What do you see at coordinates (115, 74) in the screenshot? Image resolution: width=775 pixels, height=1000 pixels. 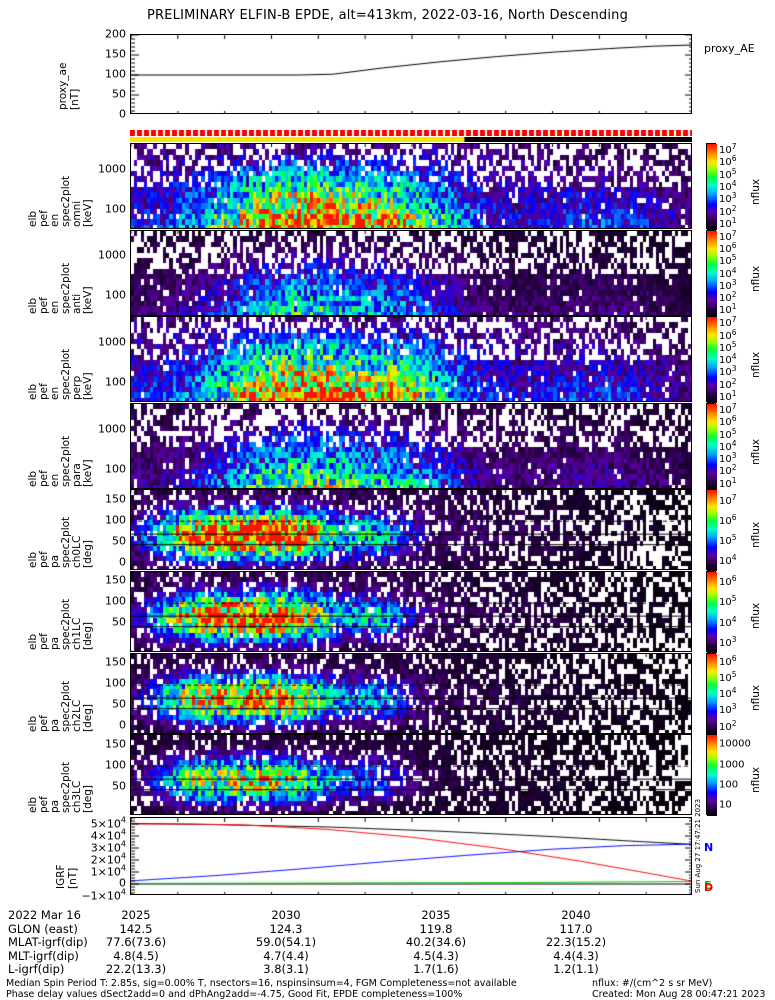 I see `proxy-ae-ytick: 100` at bounding box center [115, 74].